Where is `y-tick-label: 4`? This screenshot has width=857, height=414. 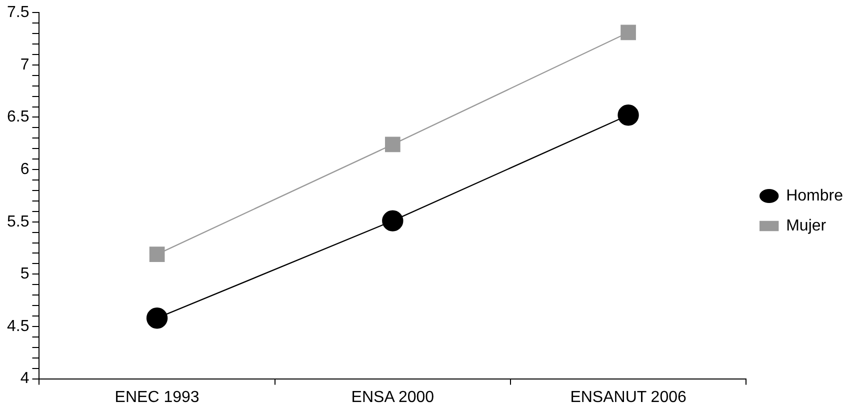 y-tick-label: 4 is located at coordinates (25, 379).